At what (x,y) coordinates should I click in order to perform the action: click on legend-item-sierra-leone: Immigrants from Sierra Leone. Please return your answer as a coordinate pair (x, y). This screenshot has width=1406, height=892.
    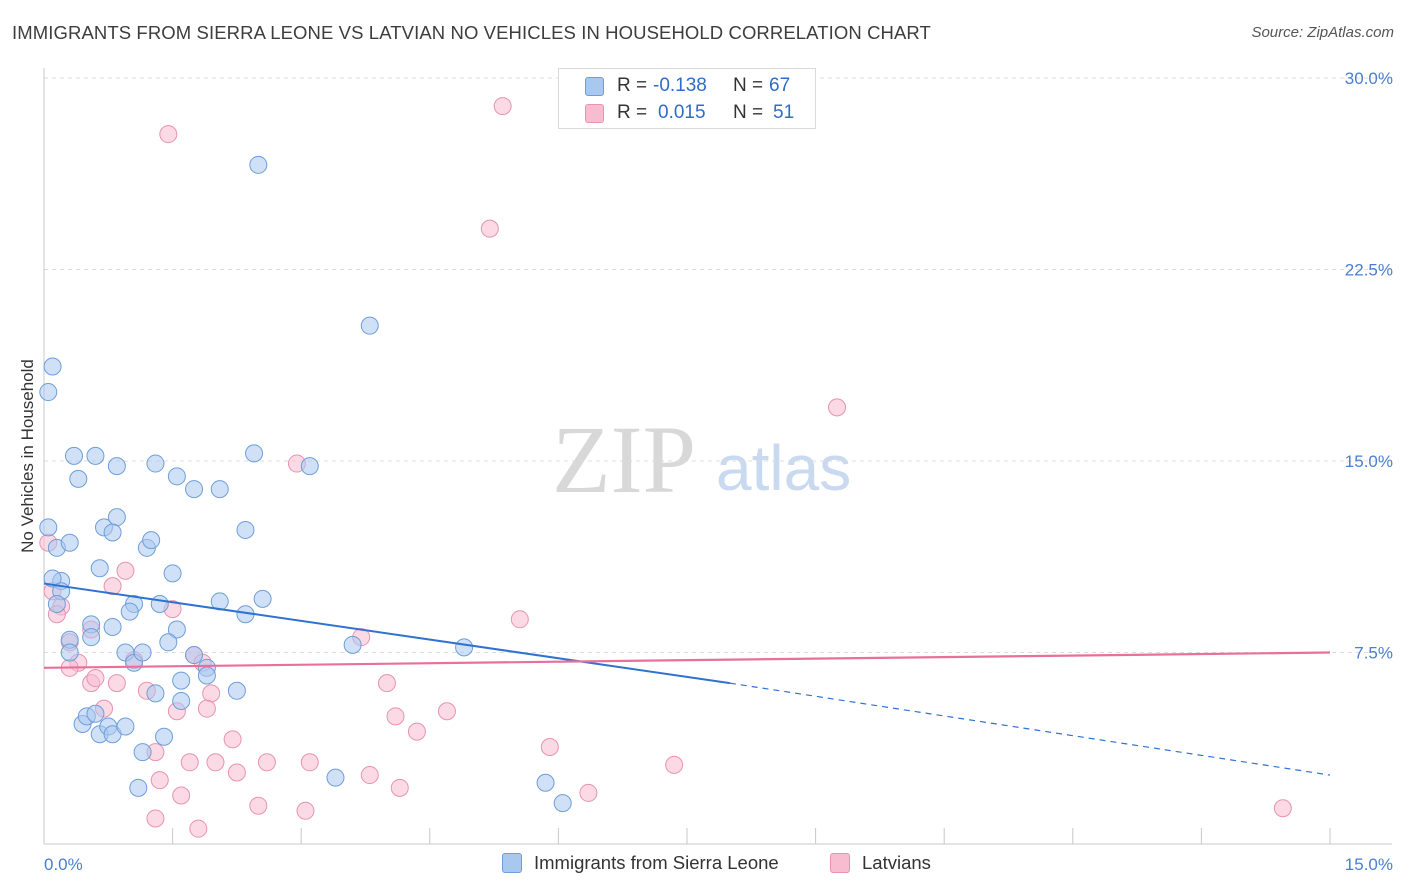
    Looking at the image, I should click on (640, 863).